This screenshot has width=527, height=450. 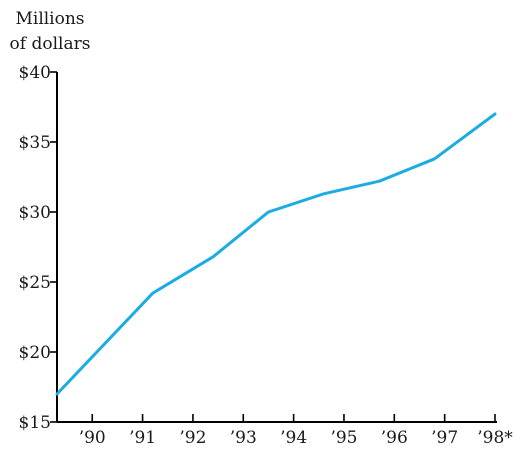 I want to click on x-tick-label: ’97, so click(x=444, y=438).